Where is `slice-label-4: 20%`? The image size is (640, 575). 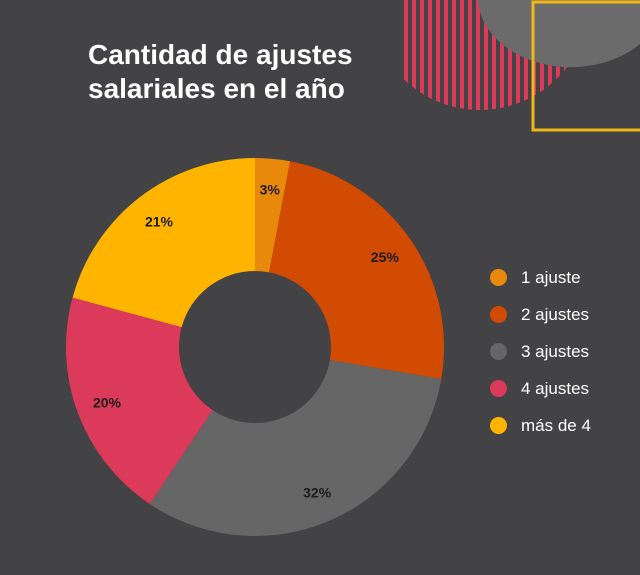 slice-label-4: 20% is located at coordinates (107, 402).